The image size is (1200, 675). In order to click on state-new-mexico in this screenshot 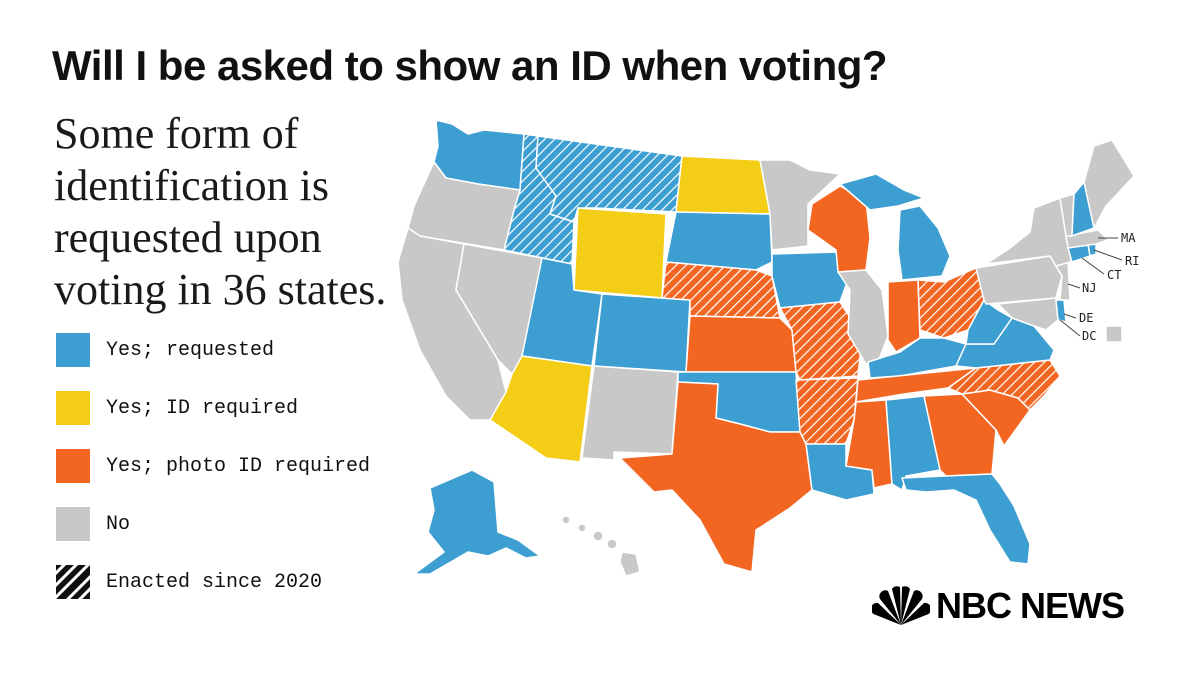, I will do `click(630, 413)`.